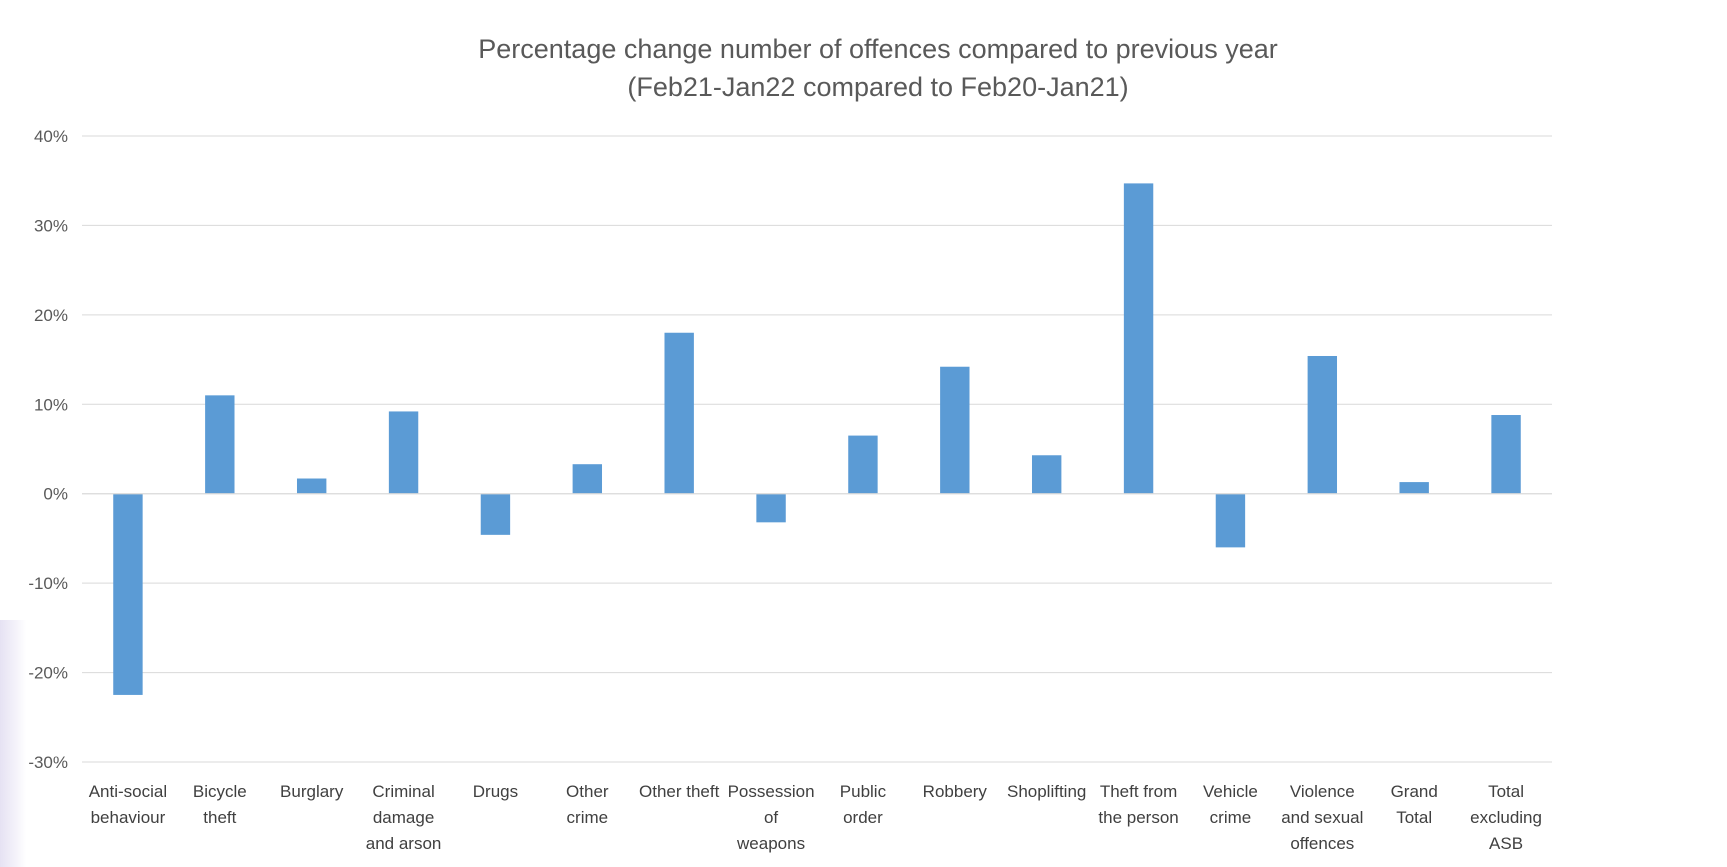  I want to click on x-category-label: Theft from the person, so click(1138, 804).